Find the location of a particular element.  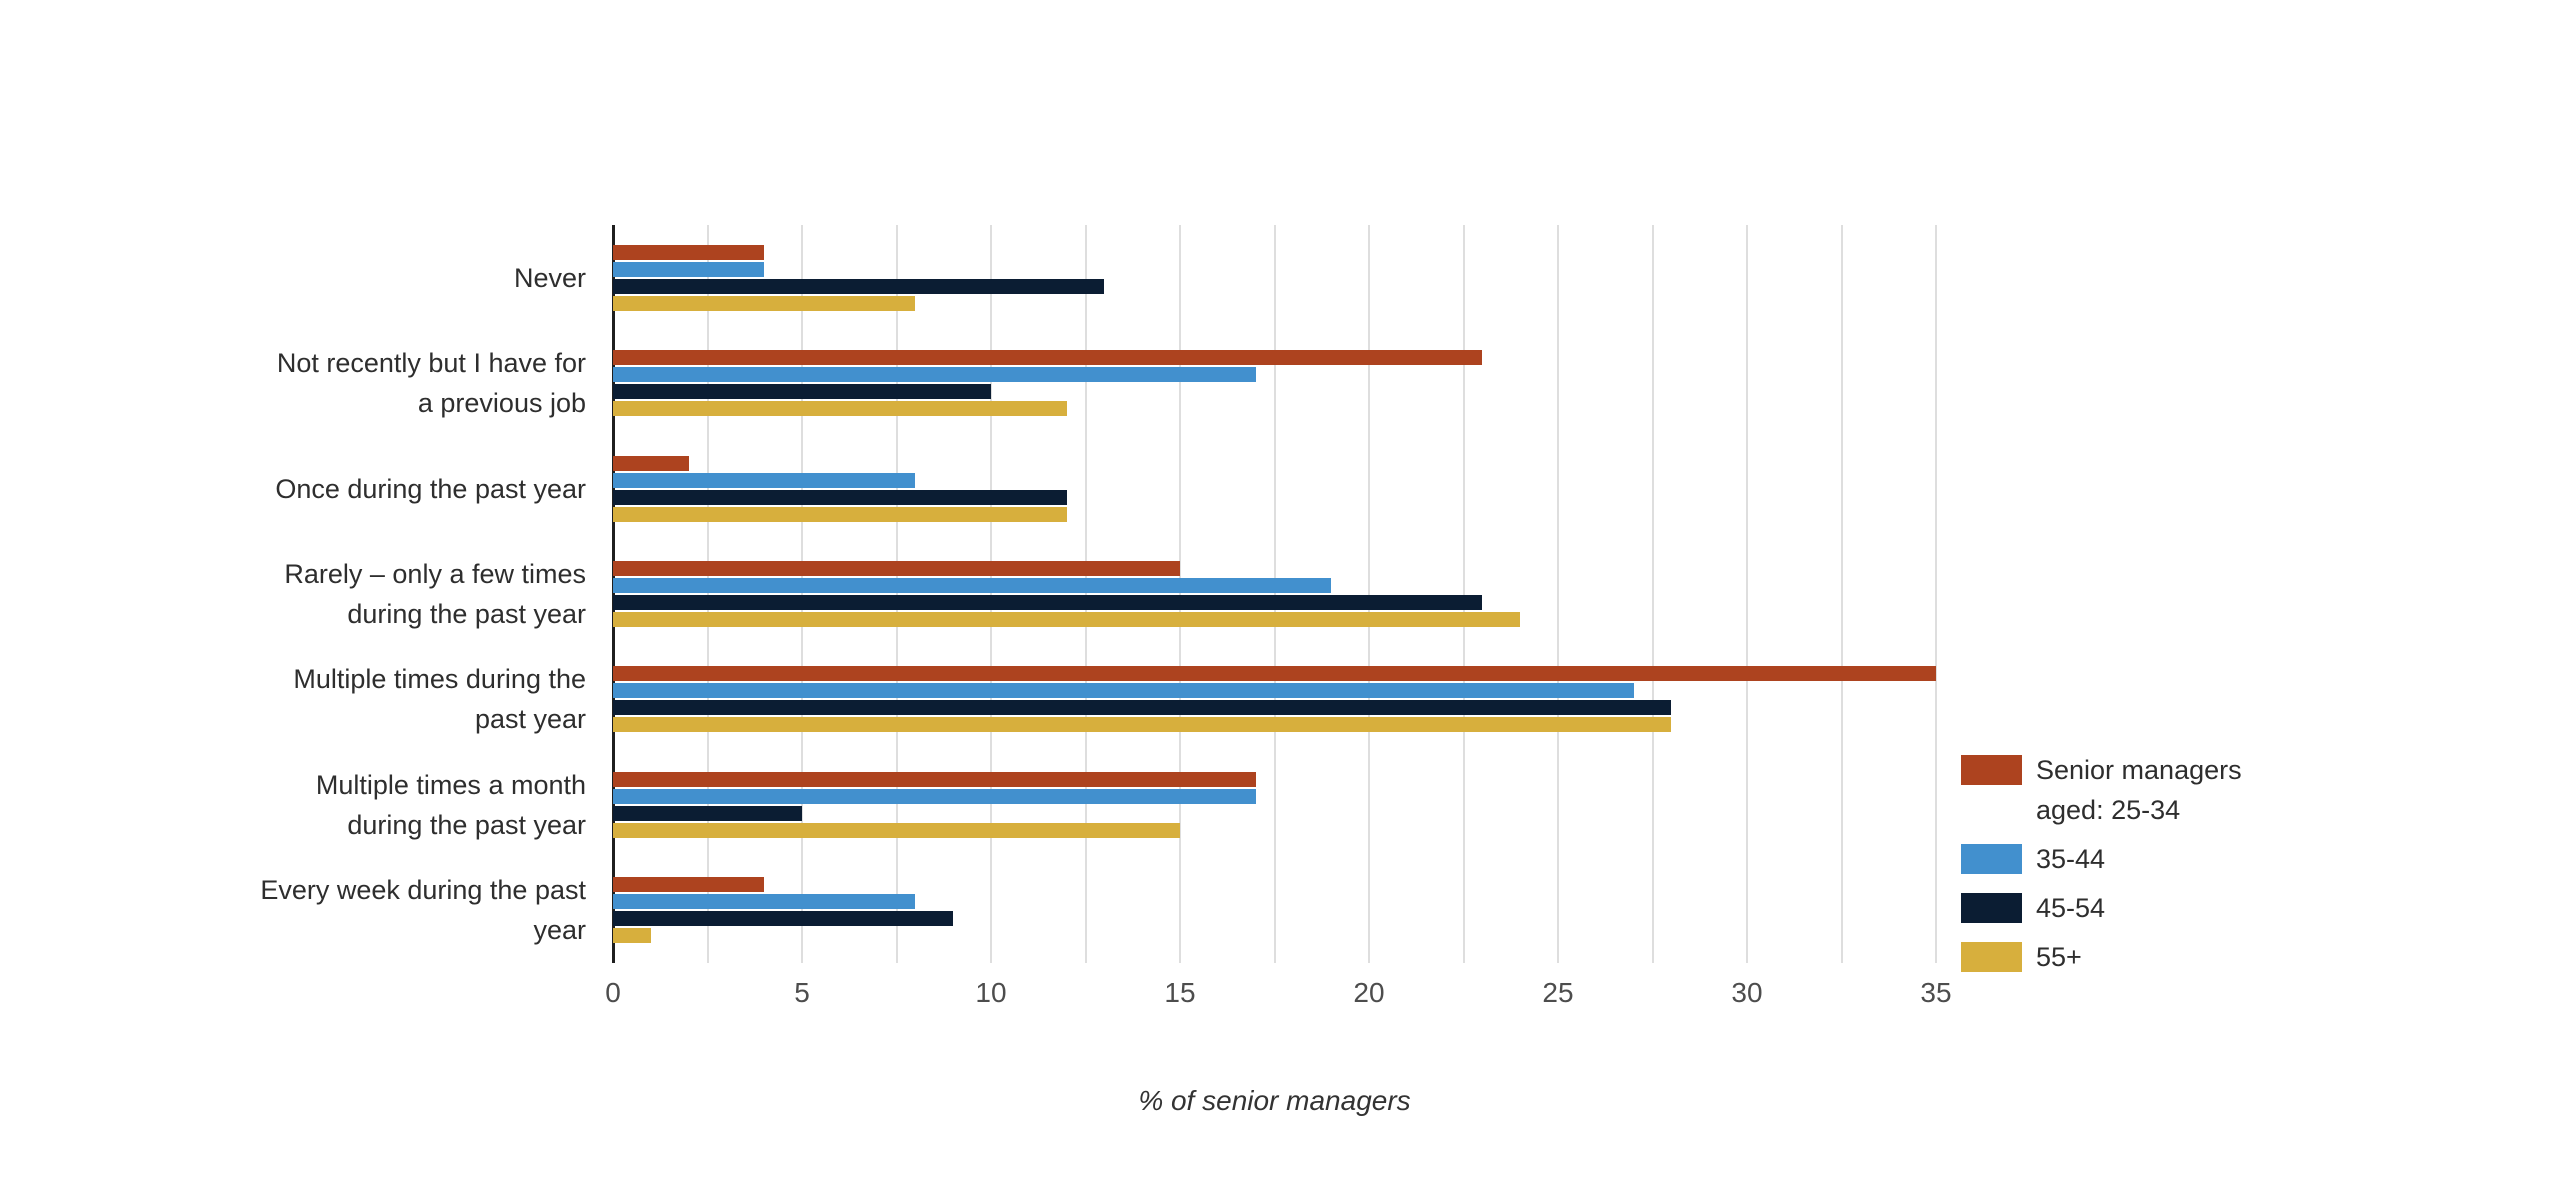

category-label-row: Every week during the past year is located at coordinates (293, 910).